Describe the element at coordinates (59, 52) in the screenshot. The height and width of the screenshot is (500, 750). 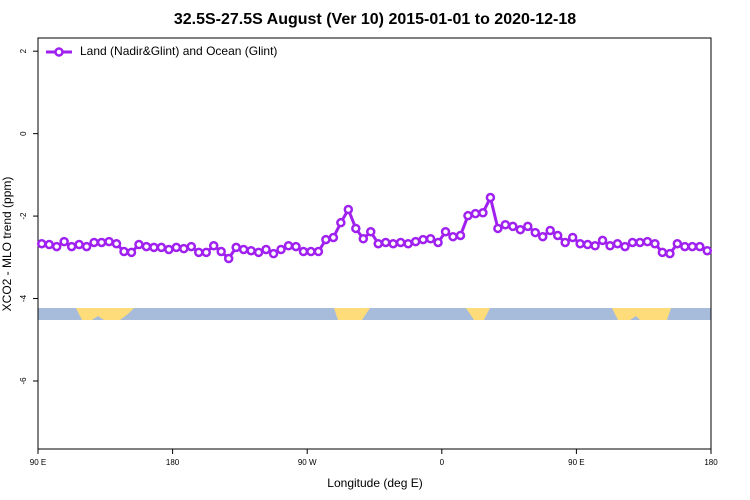
I see `legend-marker` at that location.